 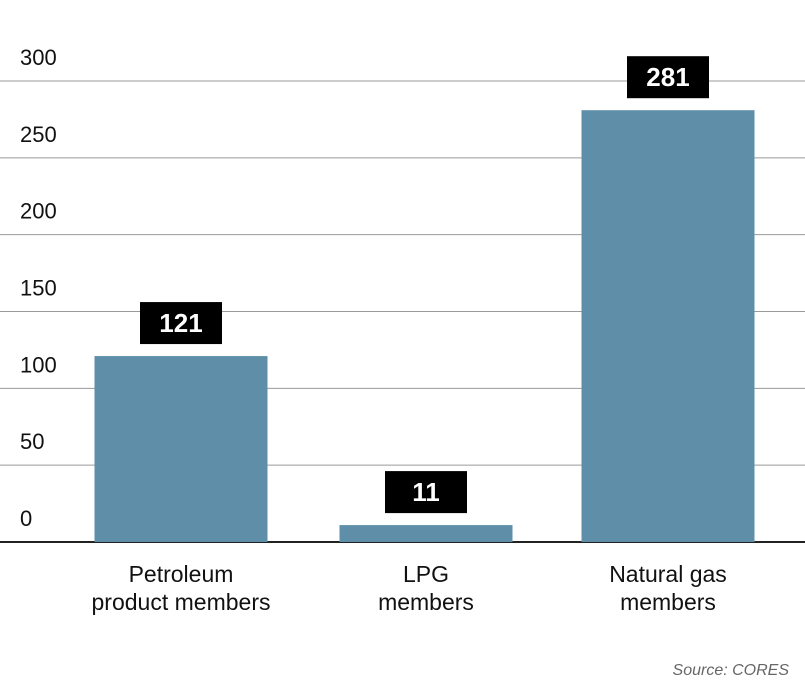 What do you see at coordinates (181, 574) in the screenshot?
I see `category-label: Petroleum` at bounding box center [181, 574].